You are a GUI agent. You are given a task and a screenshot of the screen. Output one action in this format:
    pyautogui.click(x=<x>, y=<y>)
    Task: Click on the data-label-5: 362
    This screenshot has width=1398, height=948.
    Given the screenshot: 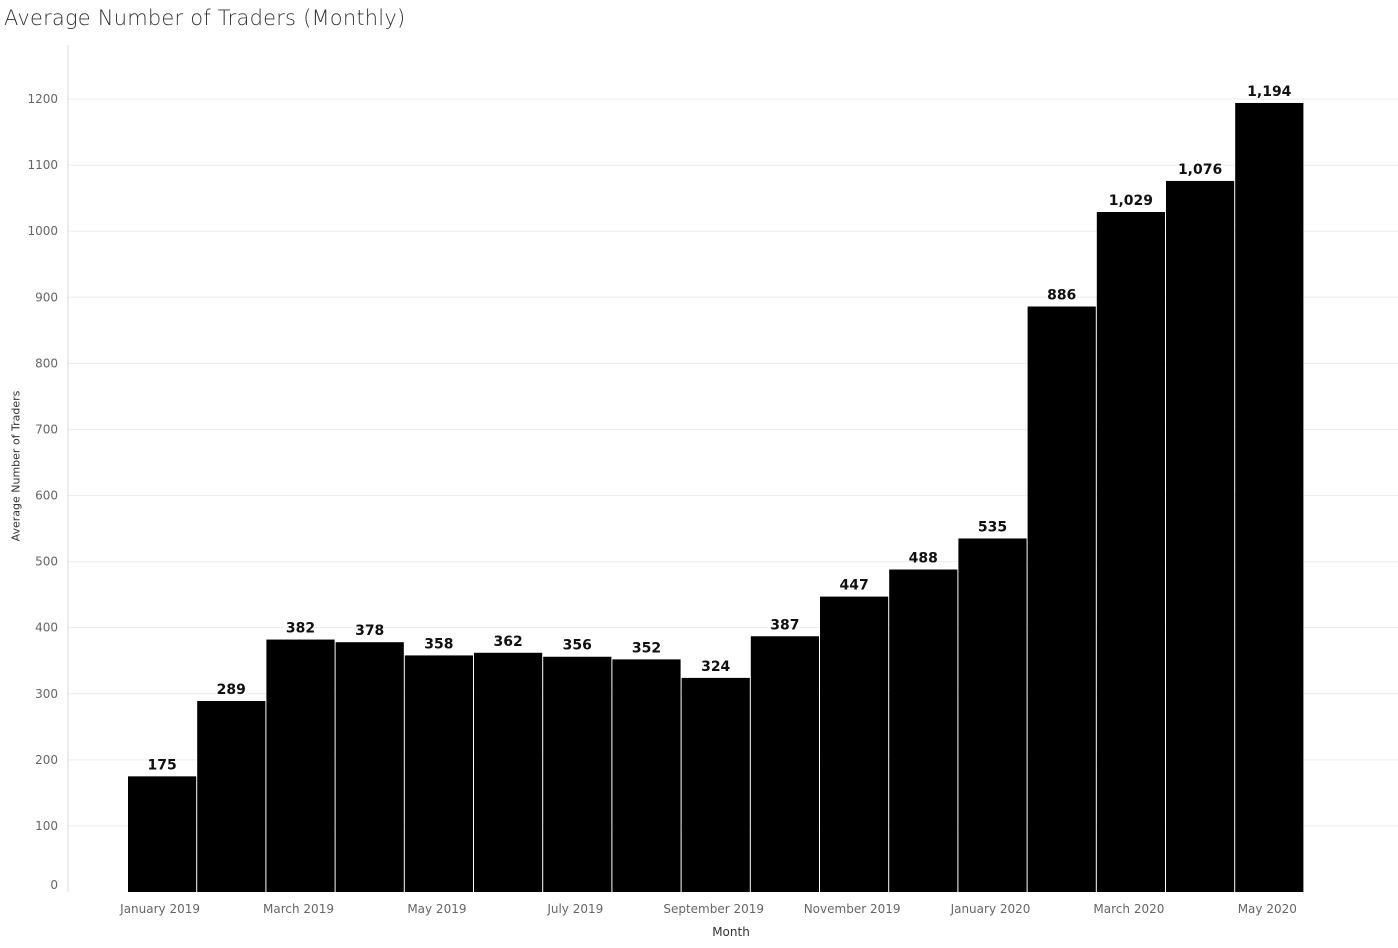 What is the action you would take?
    pyautogui.click(x=507, y=642)
    